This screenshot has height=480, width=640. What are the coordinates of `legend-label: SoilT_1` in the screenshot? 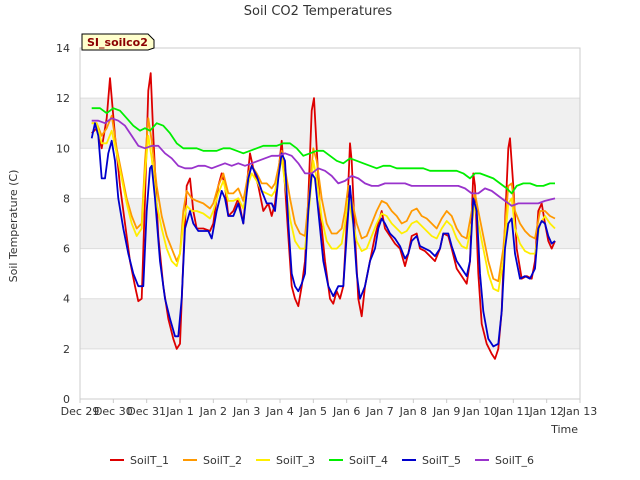 It's located at (149, 460).